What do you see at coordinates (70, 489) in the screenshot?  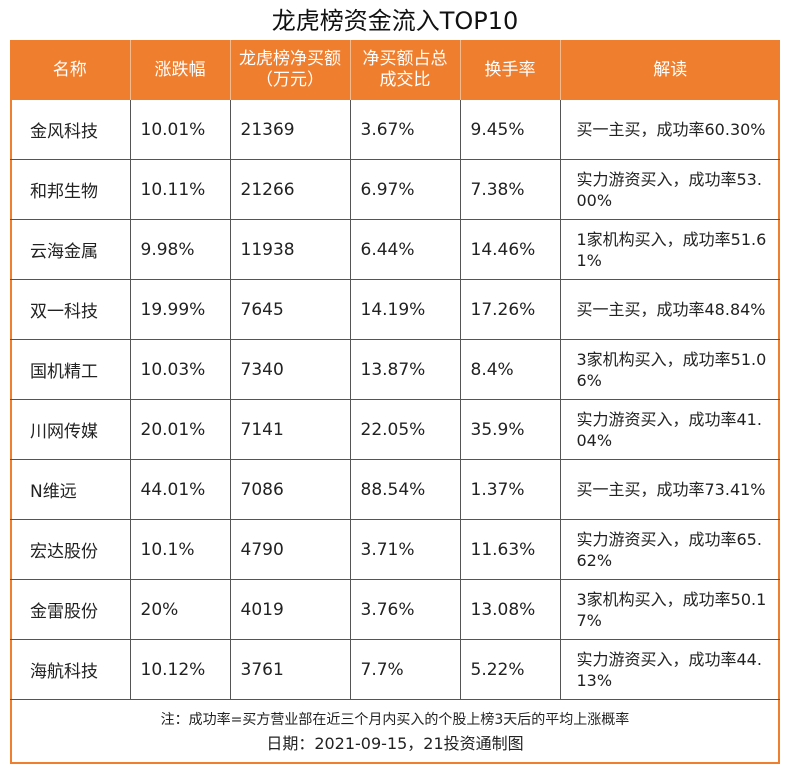 I see `cell-name: N维远` at bounding box center [70, 489].